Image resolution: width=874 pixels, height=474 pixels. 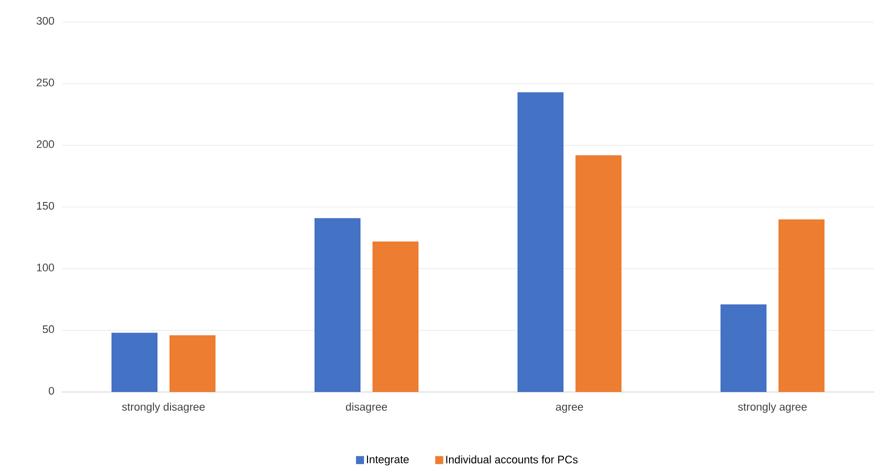 What do you see at coordinates (51, 390) in the screenshot?
I see `y-tick-label: 0` at bounding box center [51, 390].